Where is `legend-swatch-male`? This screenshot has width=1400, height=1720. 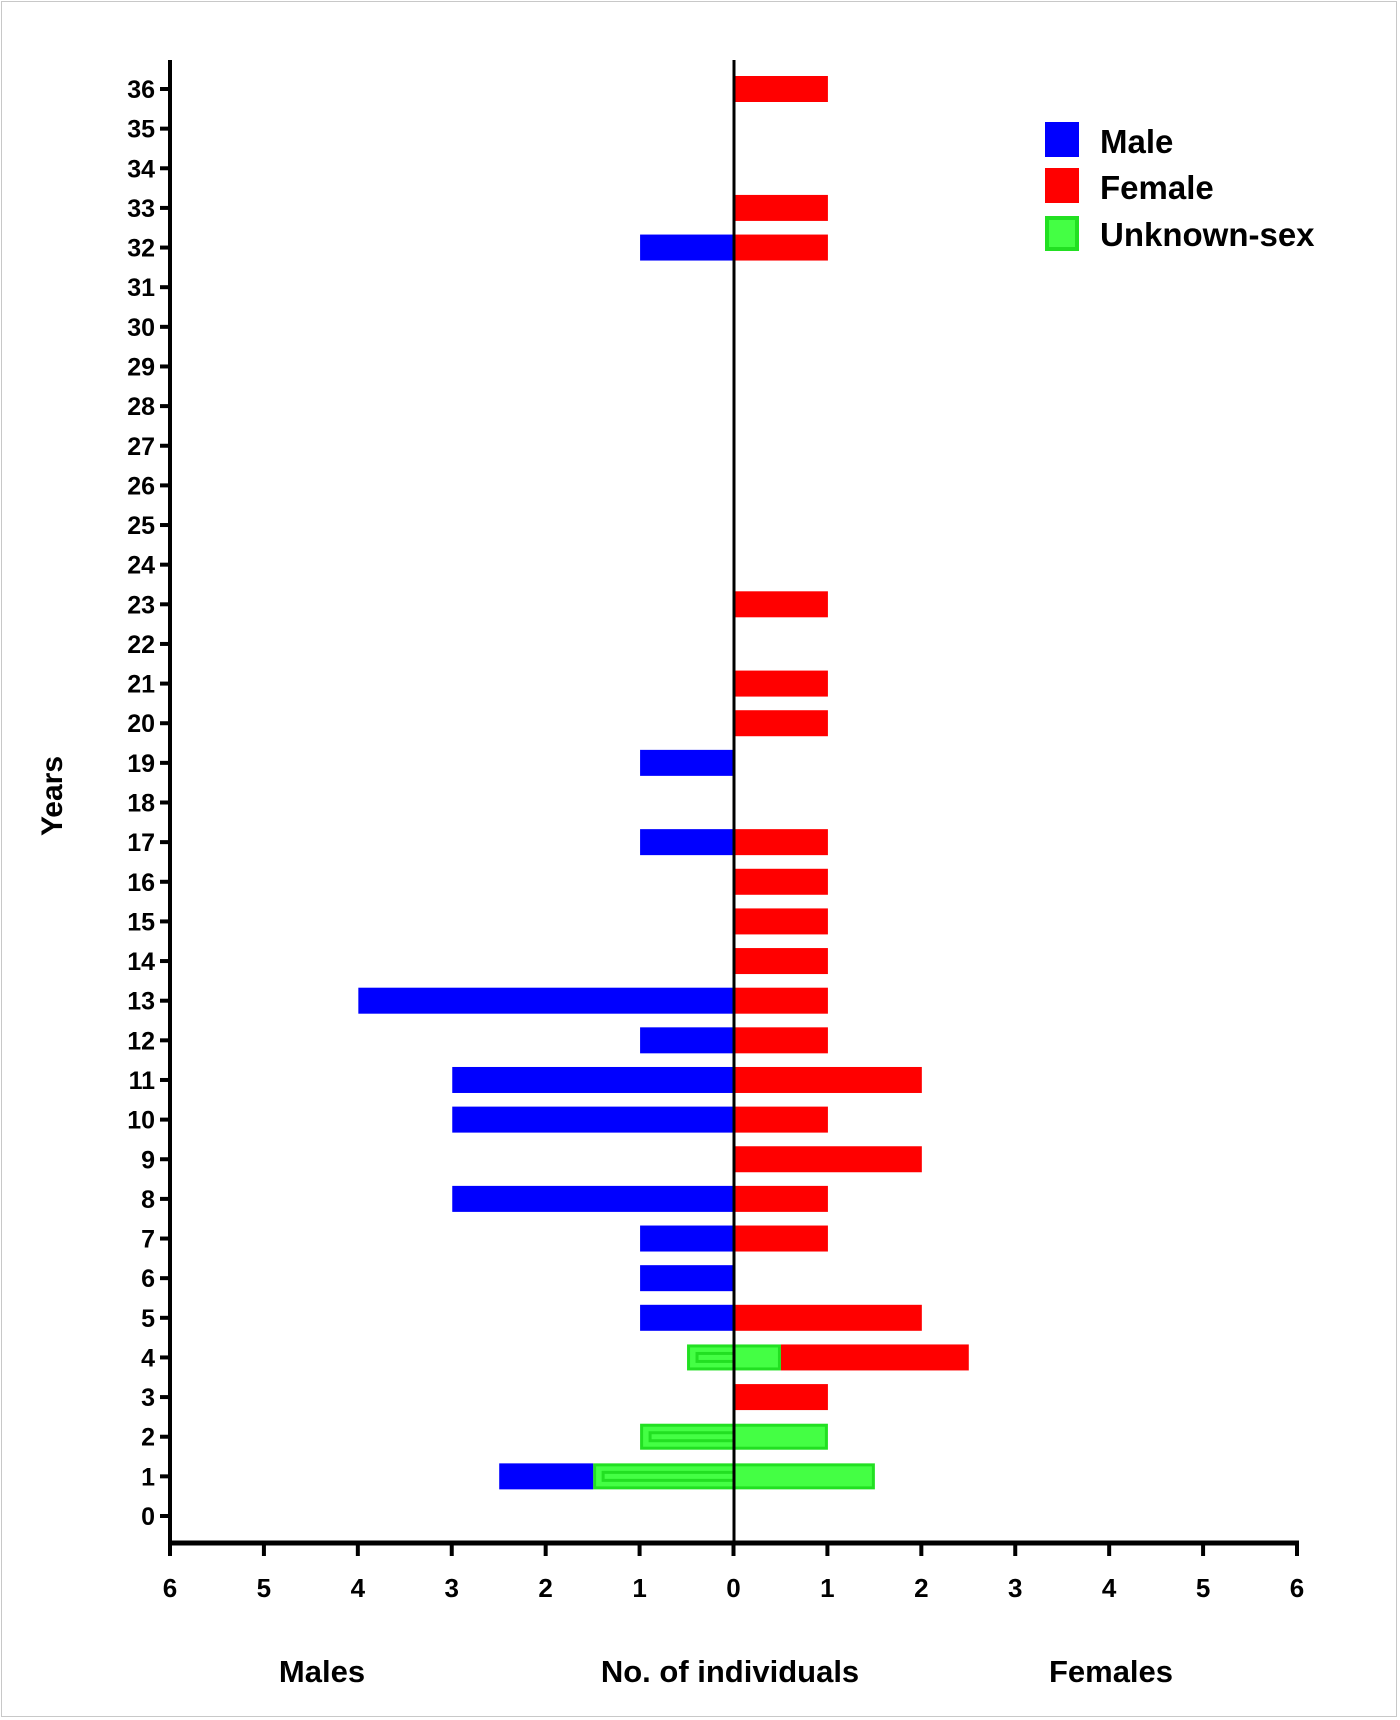
legend-swatch-male is located at coordinates (1062, 139).